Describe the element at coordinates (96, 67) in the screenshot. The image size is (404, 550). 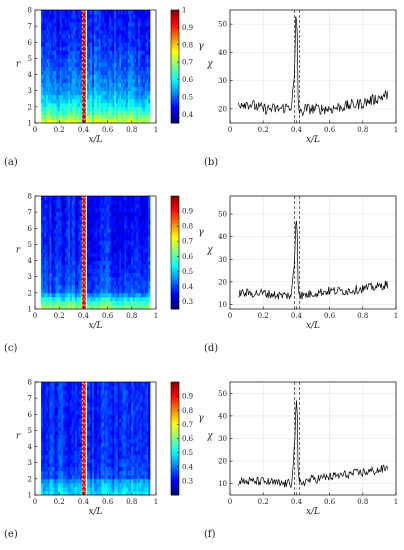
I see `heatmap-cells` at that location.